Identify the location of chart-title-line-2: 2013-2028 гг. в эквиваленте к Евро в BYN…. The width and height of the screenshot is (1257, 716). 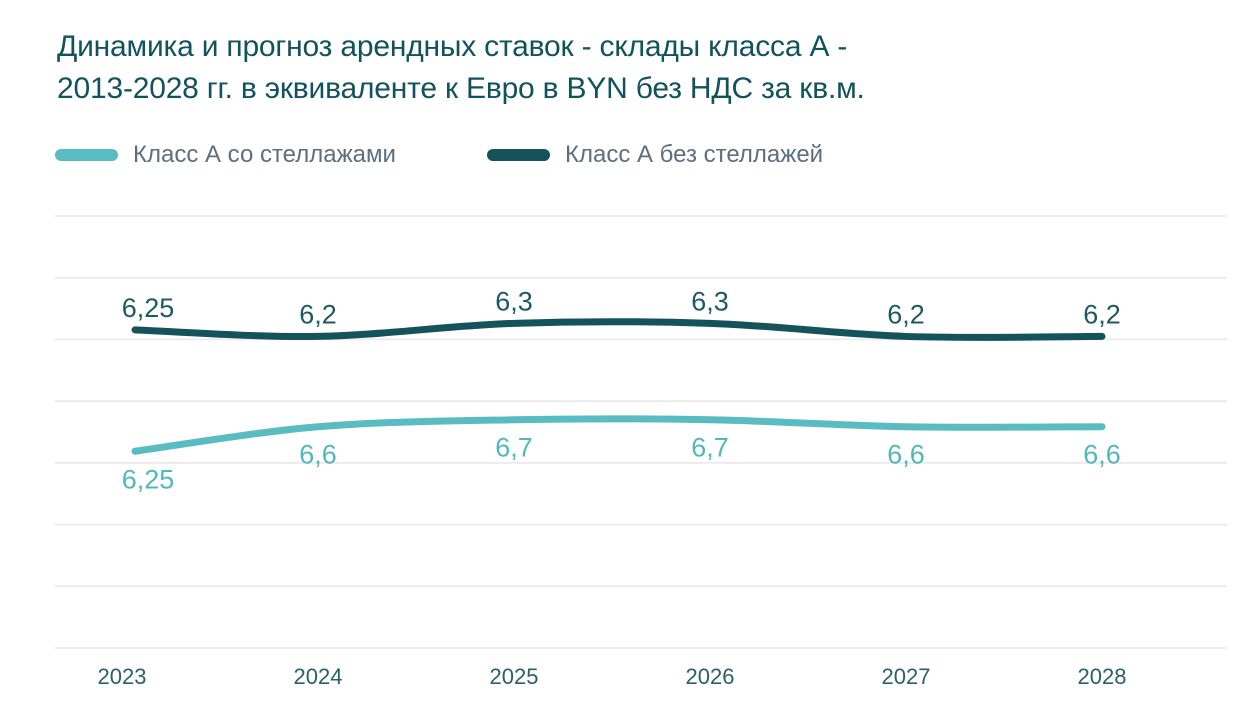
(461, 88).